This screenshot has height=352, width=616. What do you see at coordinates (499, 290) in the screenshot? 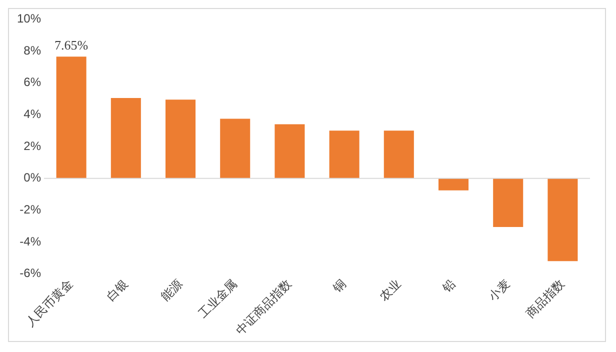
I see `x-tick-label: 小麦` at bounding box center [499, 290].